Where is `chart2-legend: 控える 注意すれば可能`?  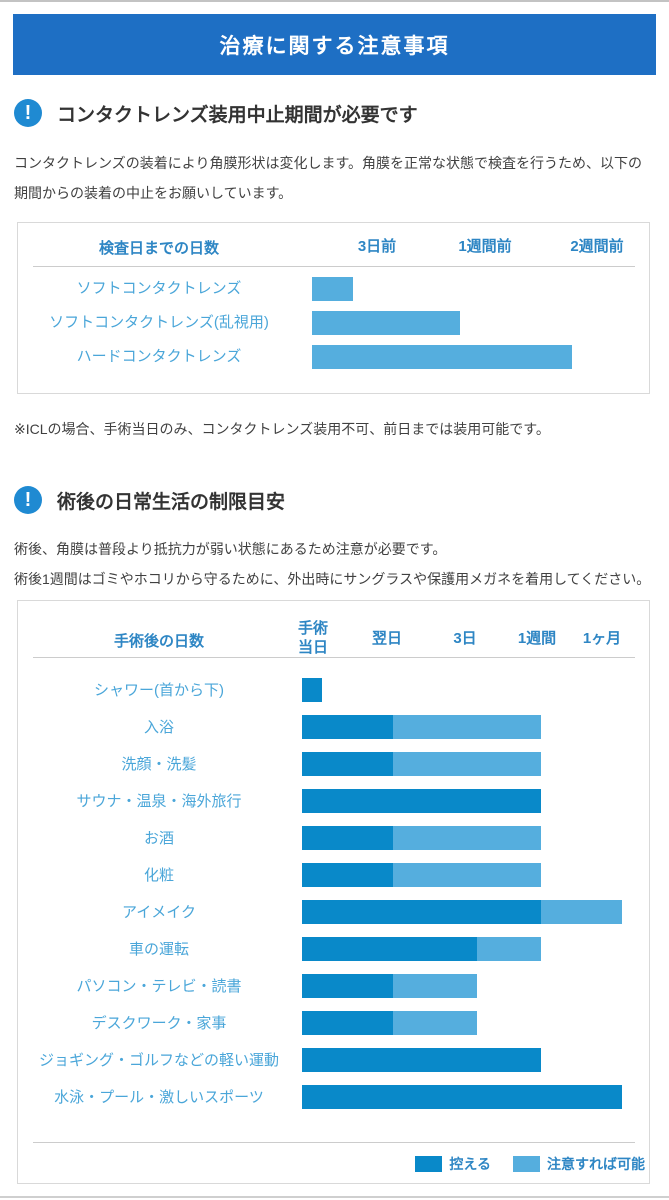 chart2-legend: 控える 注意すれば可能 is located at coordinates (331, 1164).